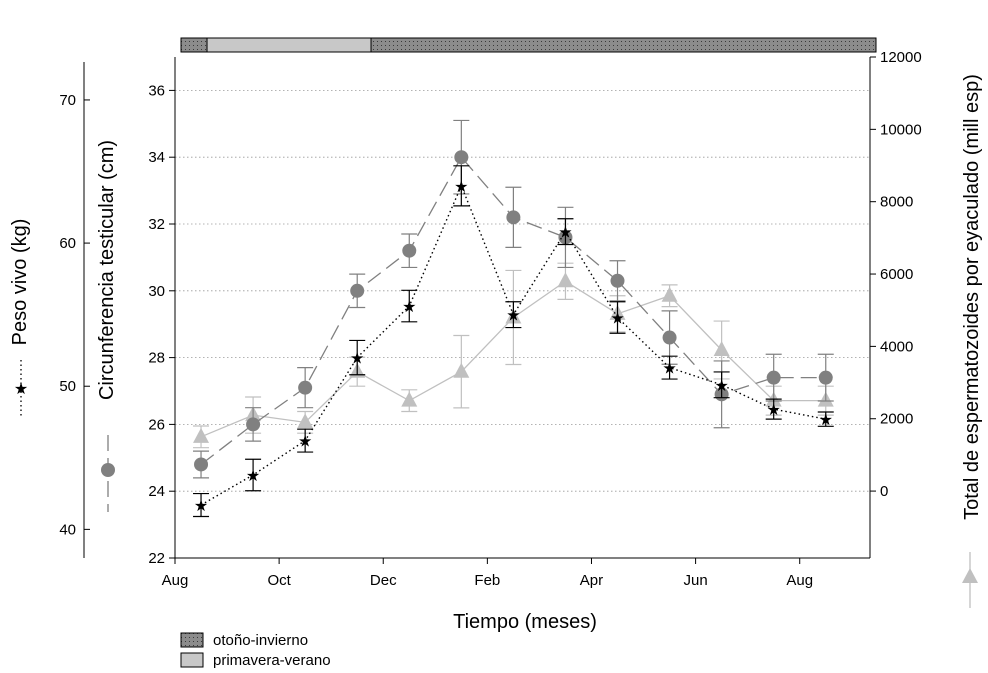 This screenshot has width=988, height=673. I want to click on x-axis-label: Tiempo (meses), so click(525, 622).